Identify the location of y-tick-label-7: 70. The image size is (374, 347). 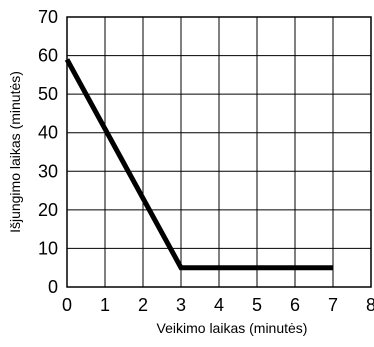
(48, 17).